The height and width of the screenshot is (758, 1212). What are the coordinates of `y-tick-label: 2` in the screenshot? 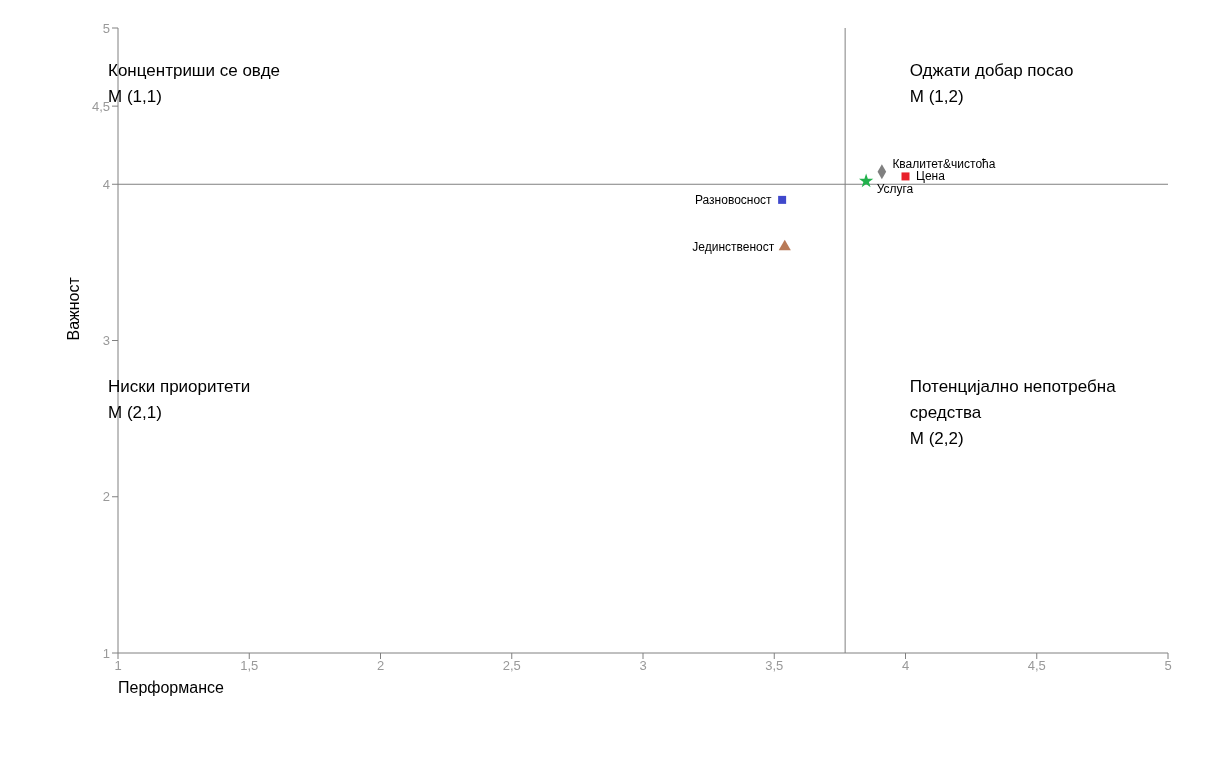 It's located at (106, 497).